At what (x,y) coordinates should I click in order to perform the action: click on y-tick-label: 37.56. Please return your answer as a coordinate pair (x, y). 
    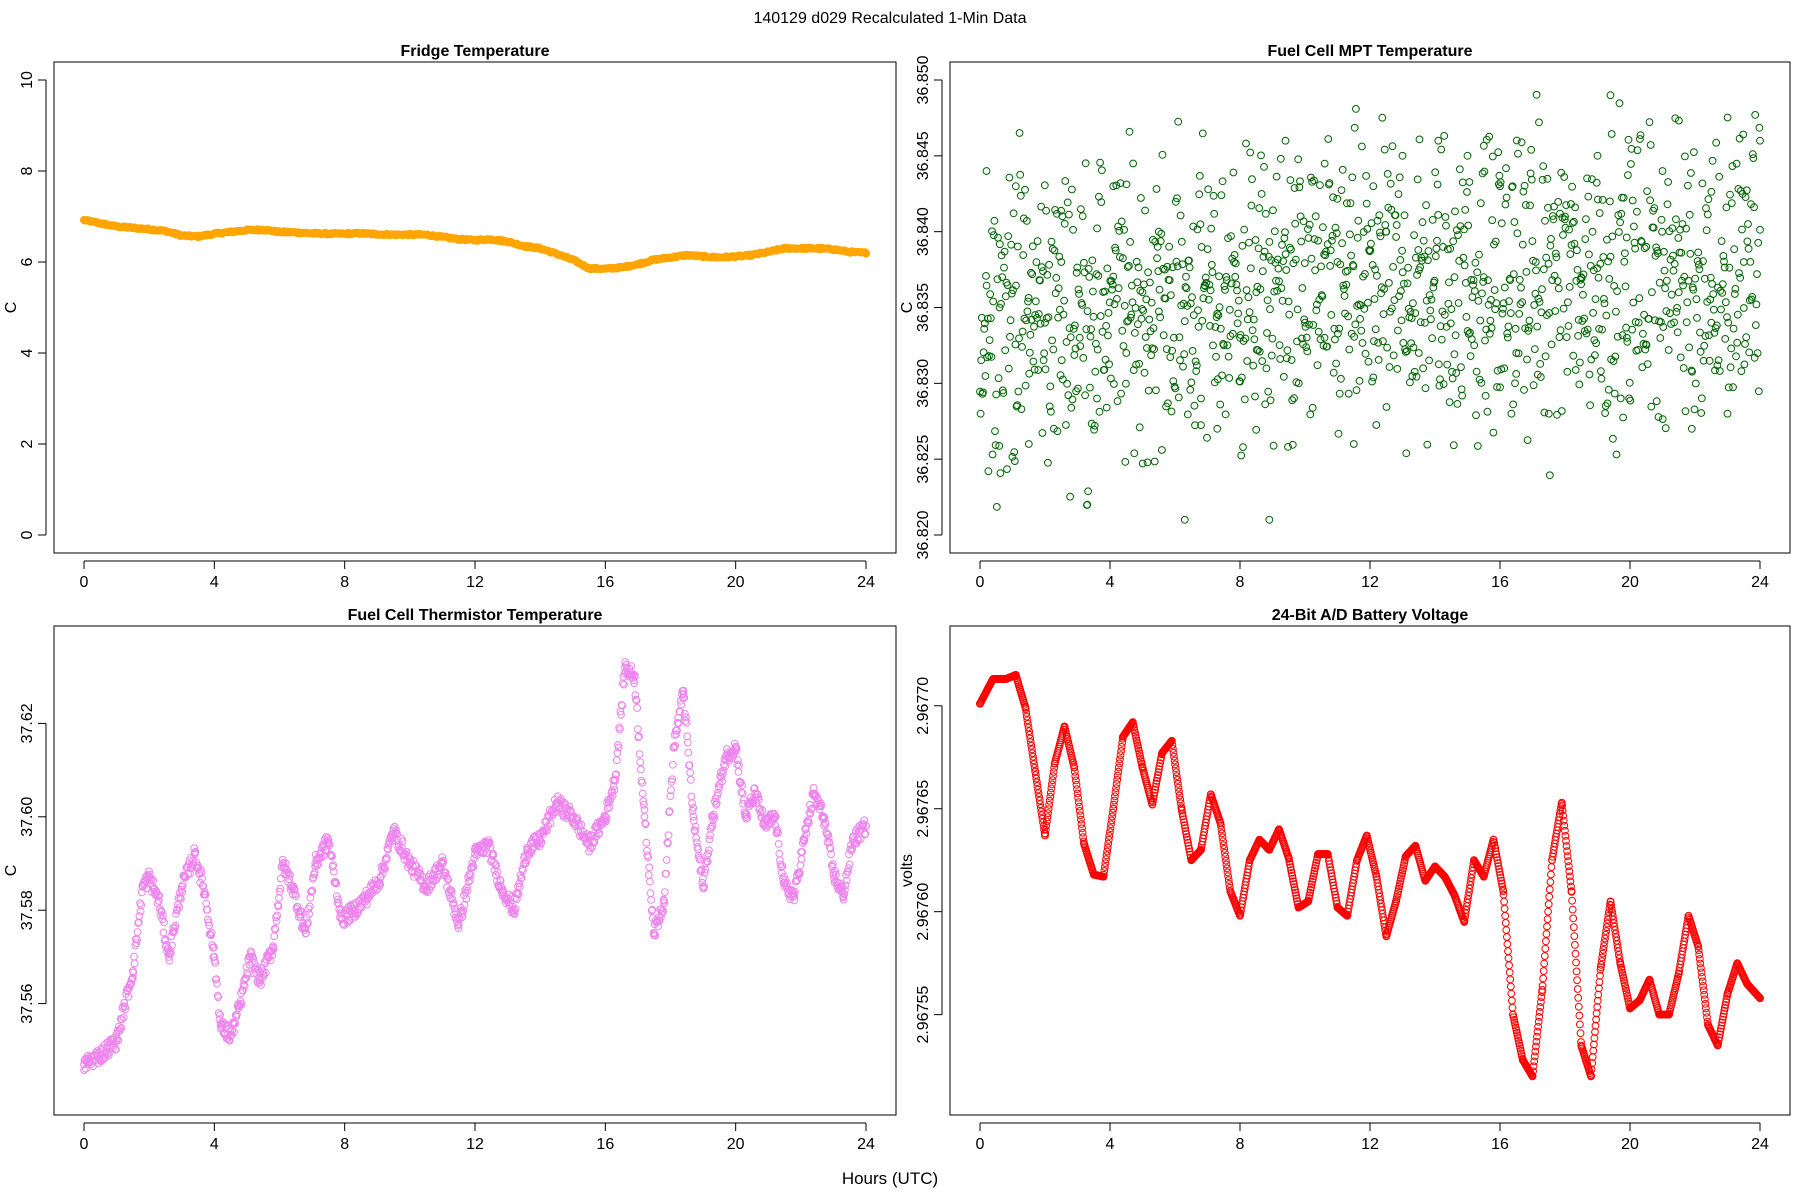
    Looking at the image, I should click on (27, 1003).